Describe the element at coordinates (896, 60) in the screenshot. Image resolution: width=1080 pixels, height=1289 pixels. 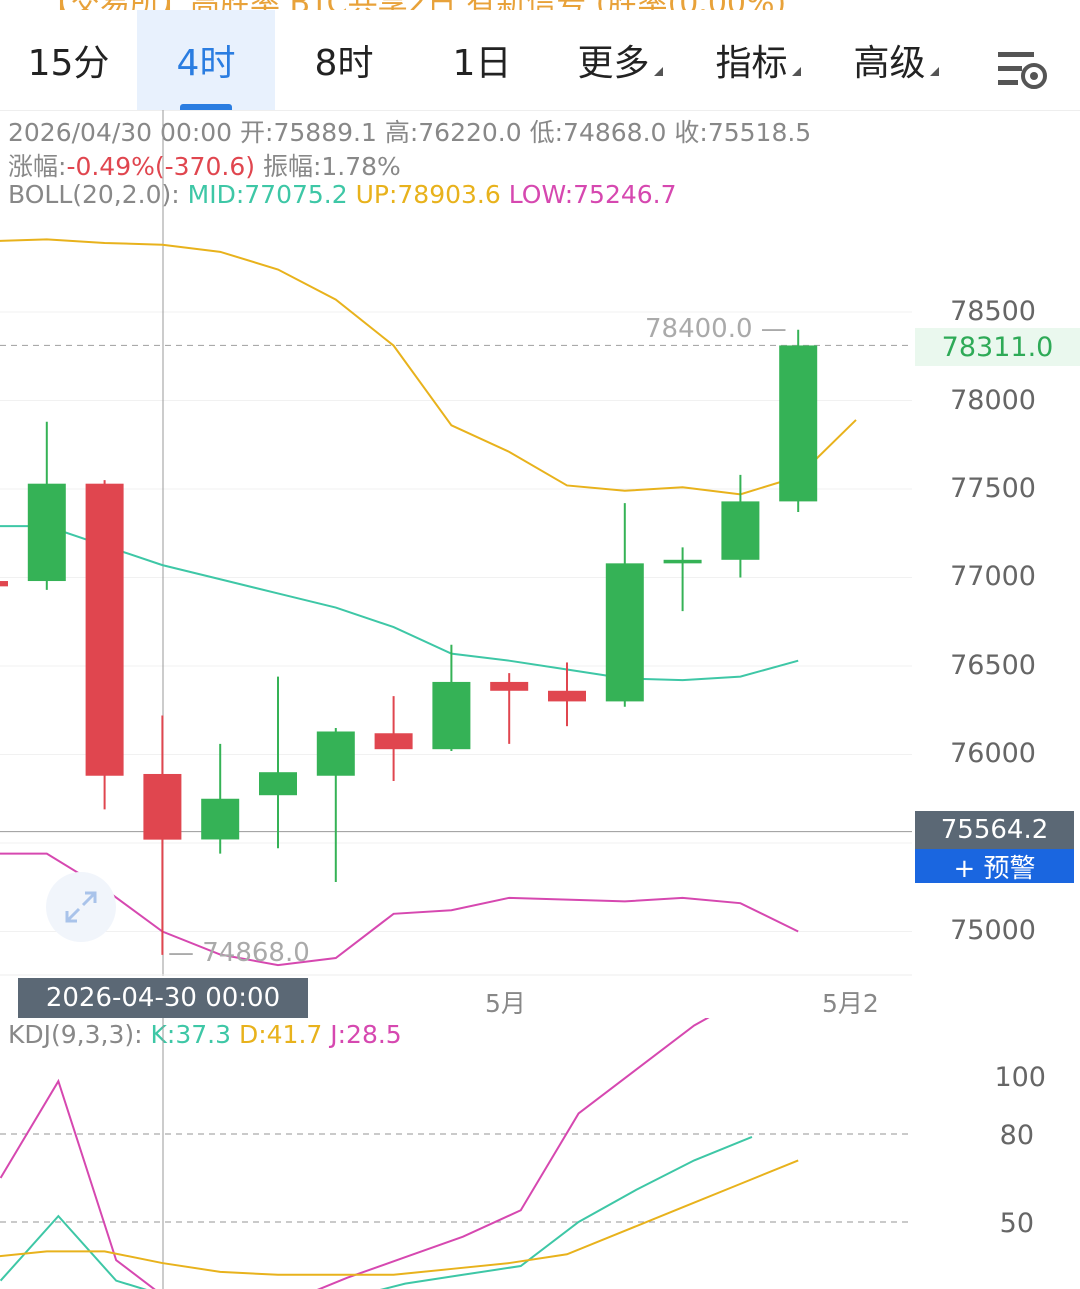
I see `tab-advanced: 高级` at that location.